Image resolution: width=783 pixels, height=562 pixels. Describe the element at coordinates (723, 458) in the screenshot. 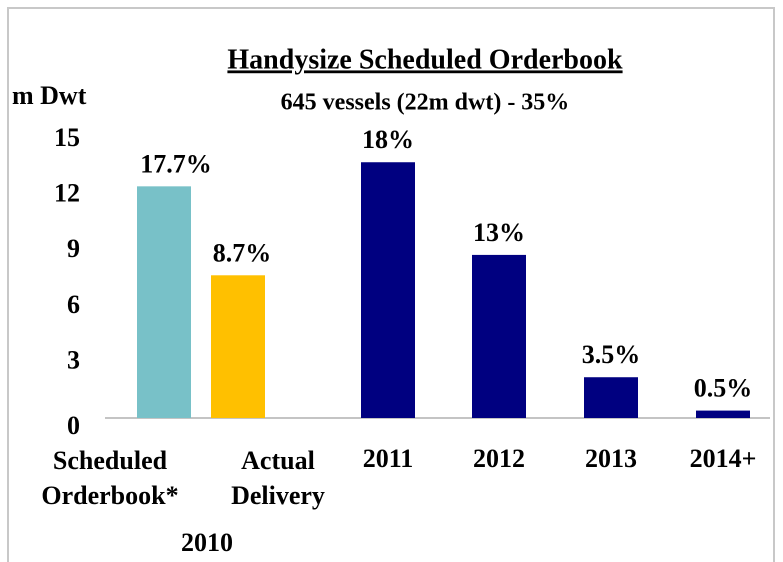

I see `x-tick-label: 2014+` at that location.